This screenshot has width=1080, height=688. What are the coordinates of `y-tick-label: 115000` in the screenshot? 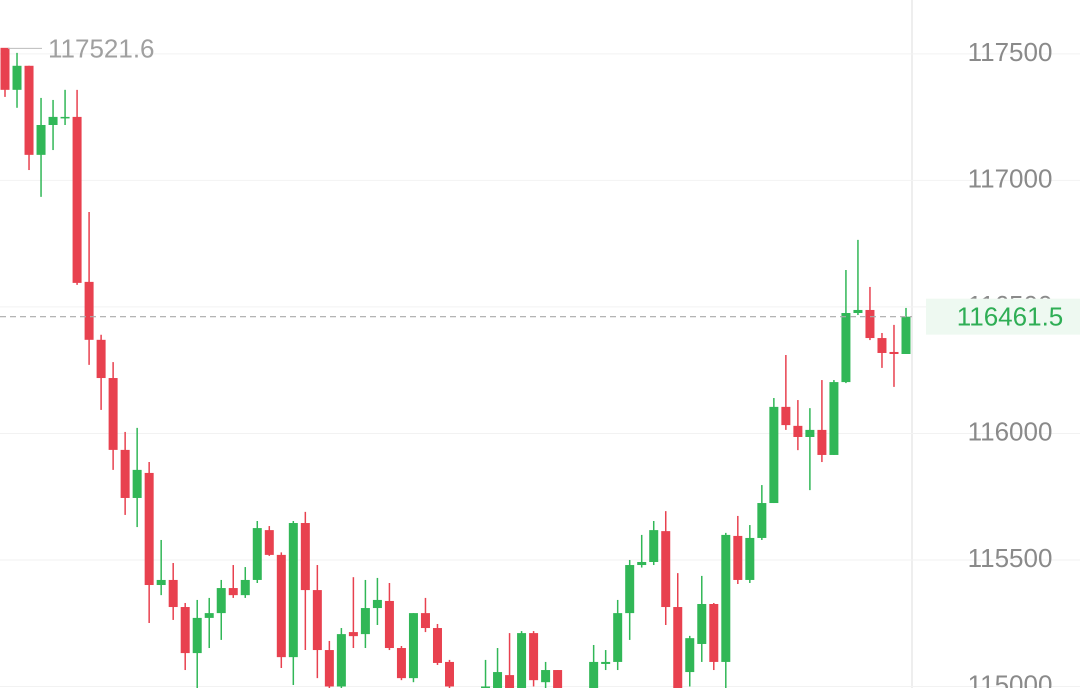 It's located at (1010, 678).